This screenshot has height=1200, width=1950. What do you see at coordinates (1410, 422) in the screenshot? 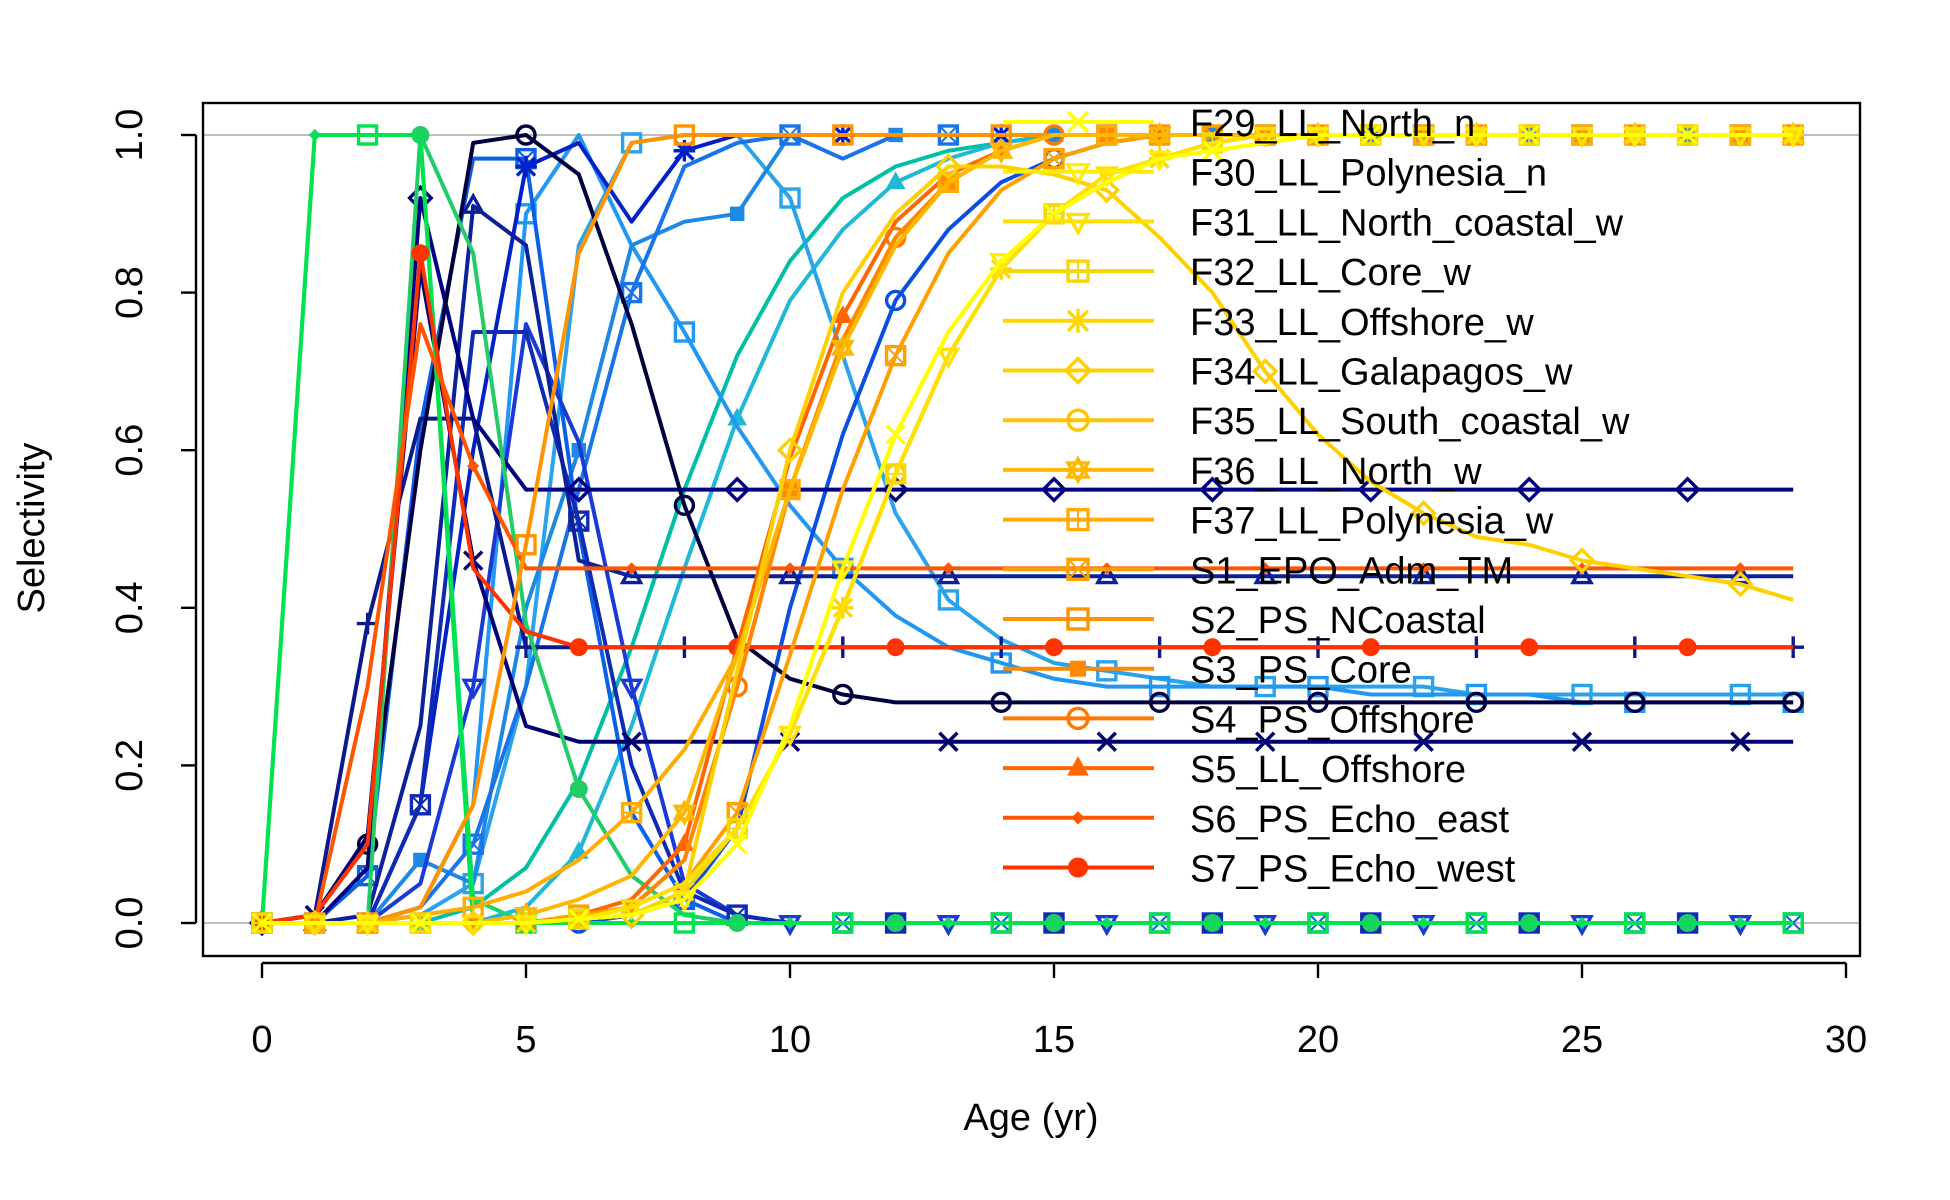
I see `legend-label: F35_LL_South_coastal_w` at bounding box center [1410, 422].